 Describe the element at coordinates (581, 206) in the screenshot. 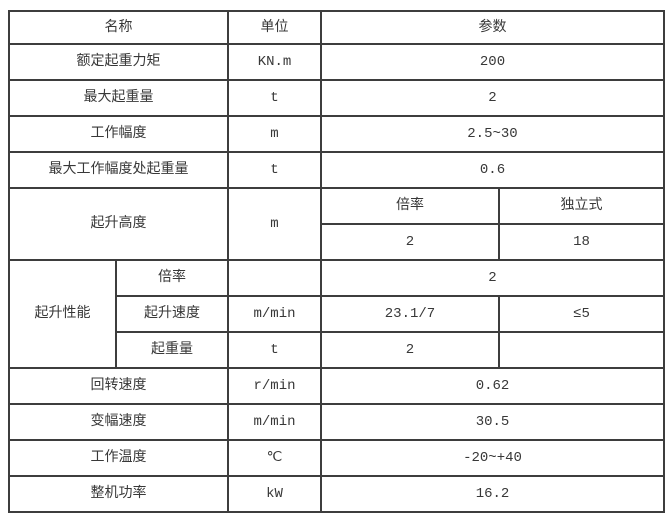

I see `lifting-height-col2-label: 独立式` at that location.